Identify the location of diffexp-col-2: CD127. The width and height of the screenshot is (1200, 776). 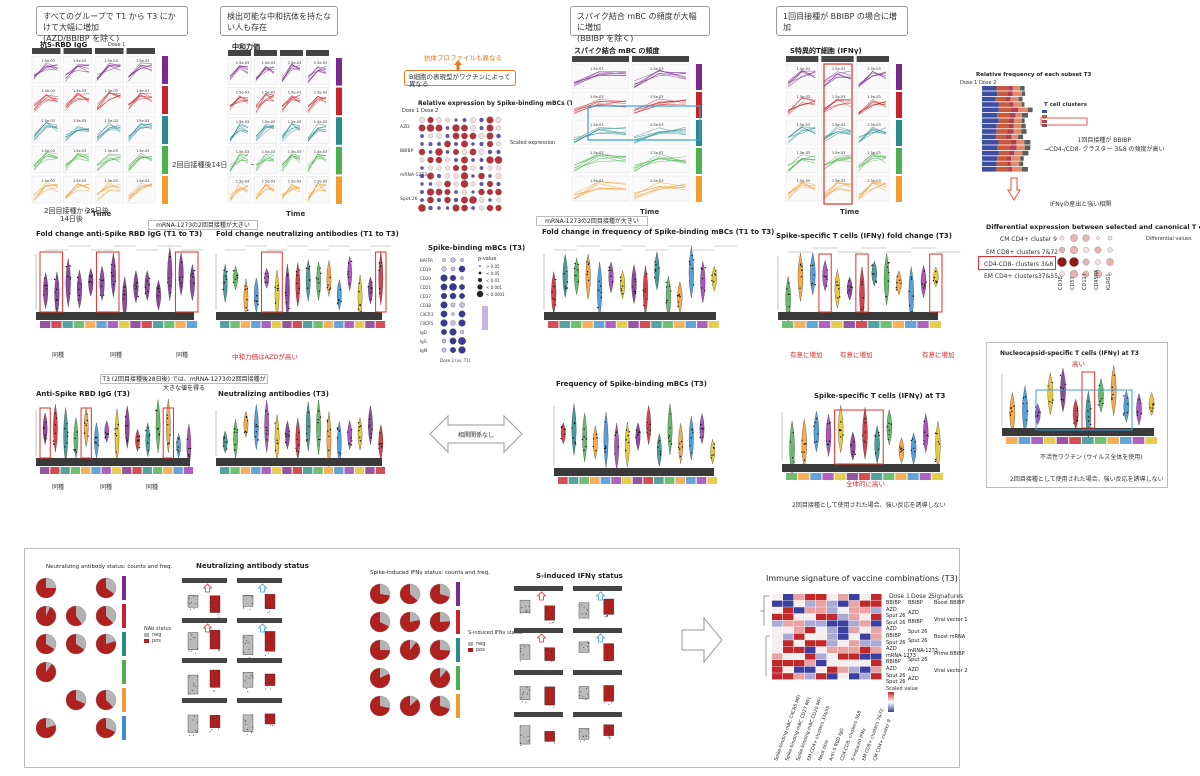
(1085, 281).